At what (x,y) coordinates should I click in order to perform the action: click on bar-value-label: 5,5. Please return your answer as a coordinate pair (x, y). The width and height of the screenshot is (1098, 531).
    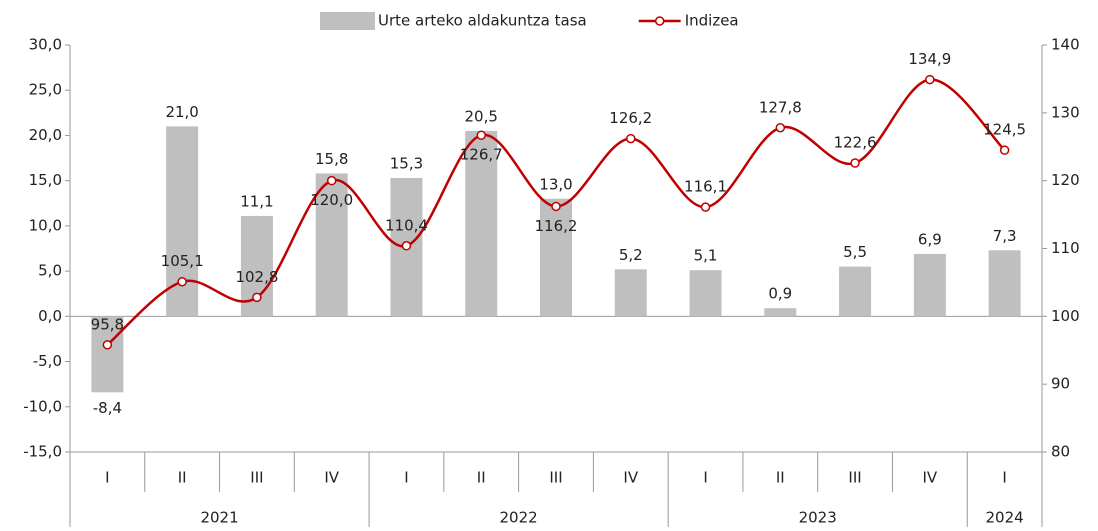
    Looking at the image, I should click on (855, 252).